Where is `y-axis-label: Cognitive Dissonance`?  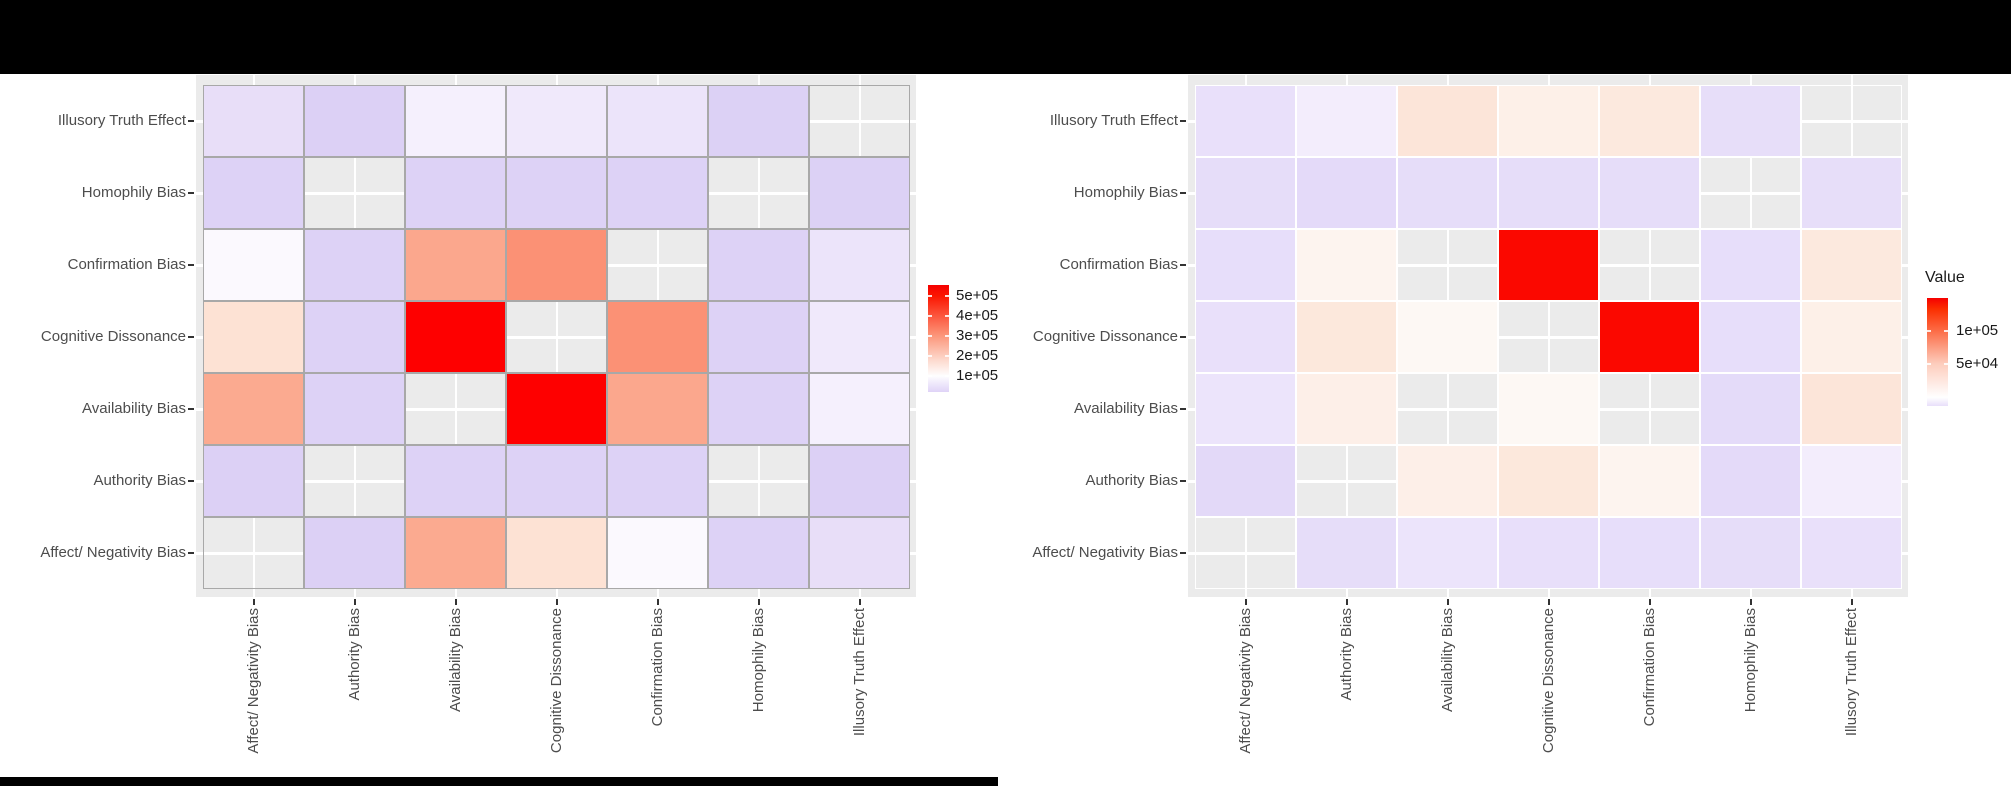 y-axis-label: Cognitive Dissonance is located at coordinates (113, 336).